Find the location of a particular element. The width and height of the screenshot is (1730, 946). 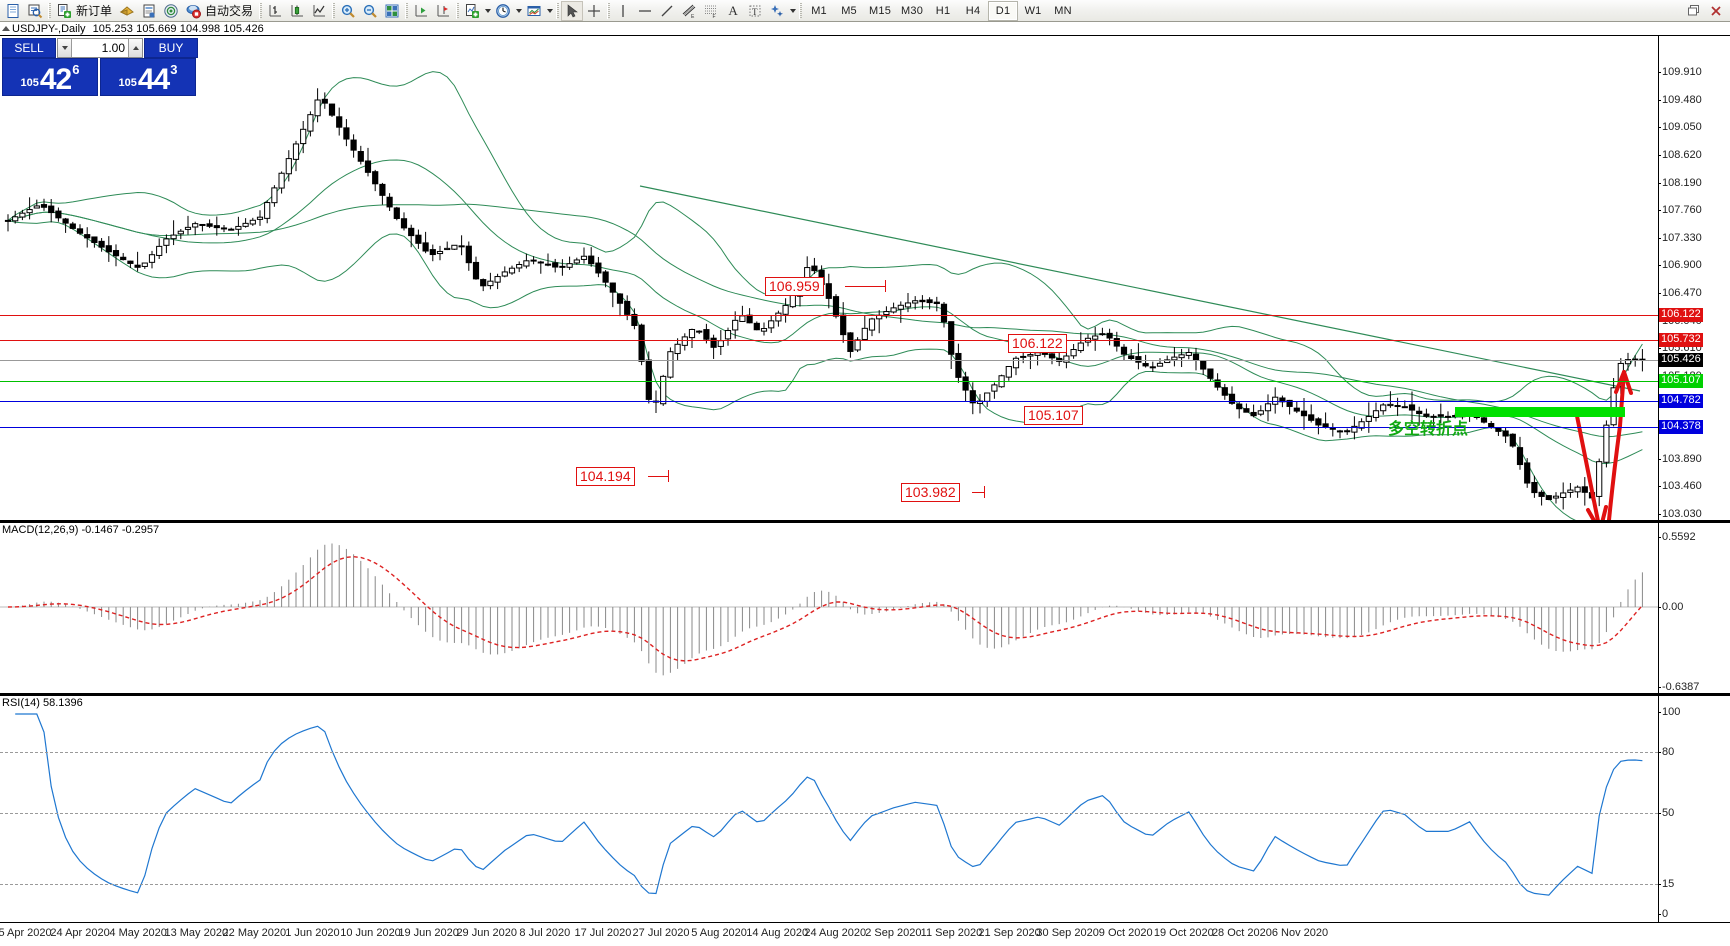

chart-text-note: 多空转折点 is located at coordinates (1428, 428).